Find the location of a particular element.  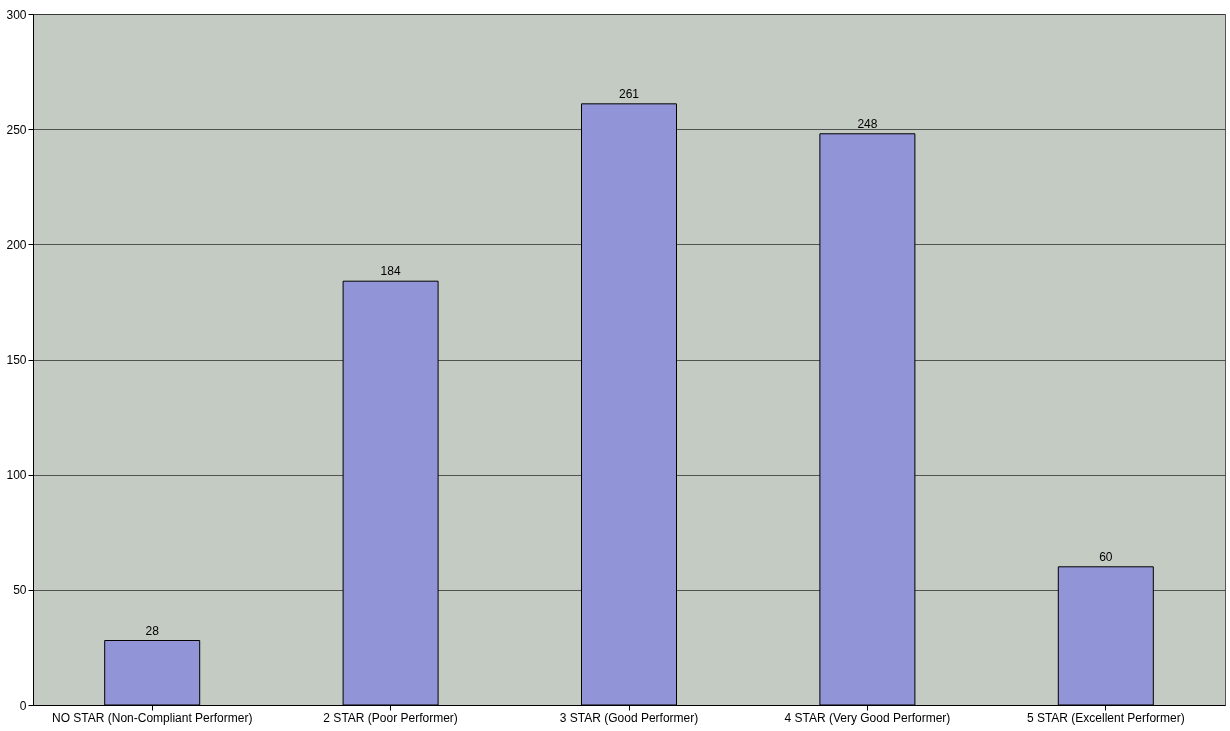

y-tick-label: 200 is located at coordinates (16, 244).